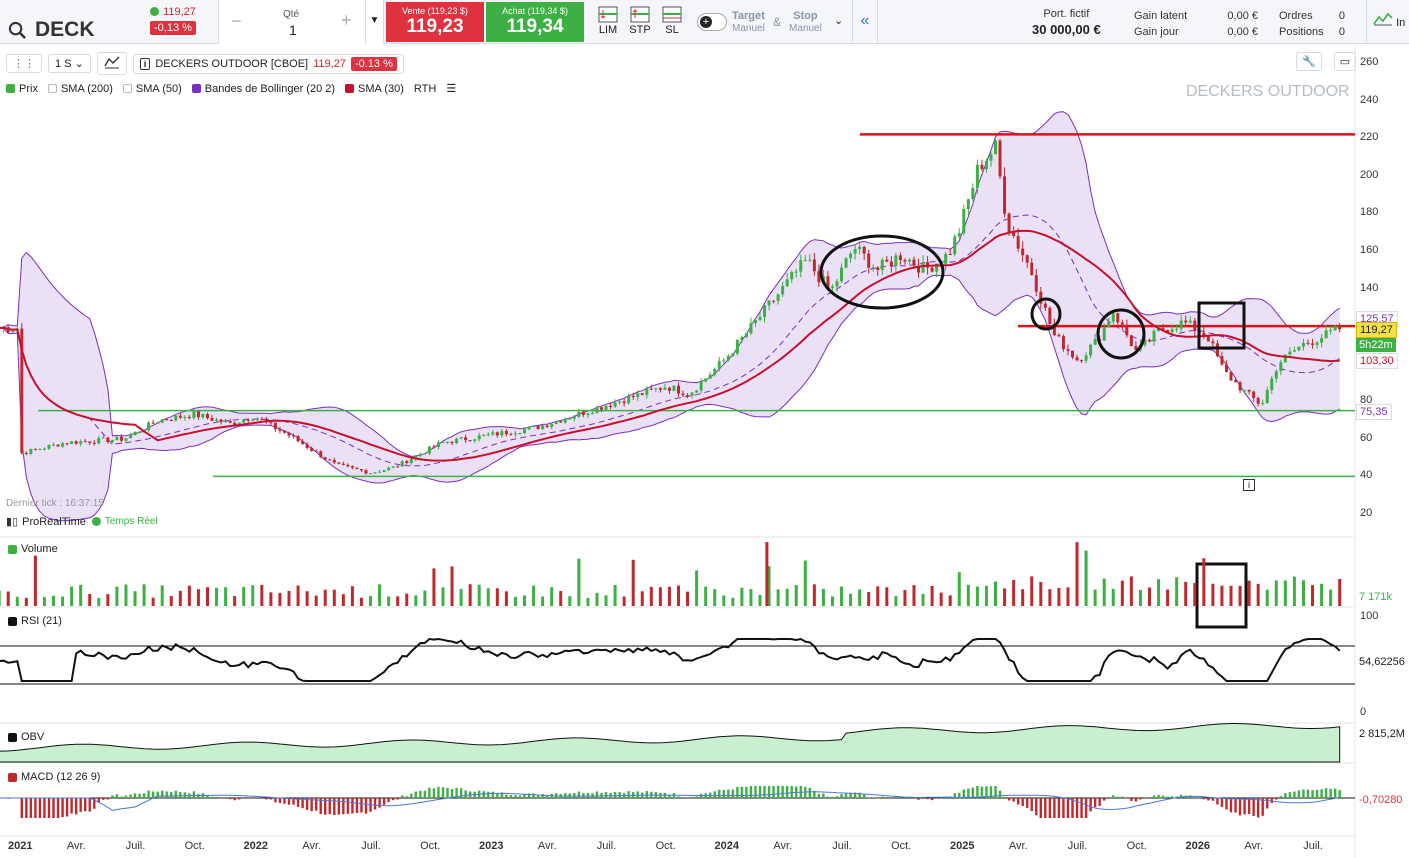 The width and height of the screenshot is (1409, 858). Describe the element at coordinates (26, 737) in the screenshot. I see `obv-title: OBV` at that location.